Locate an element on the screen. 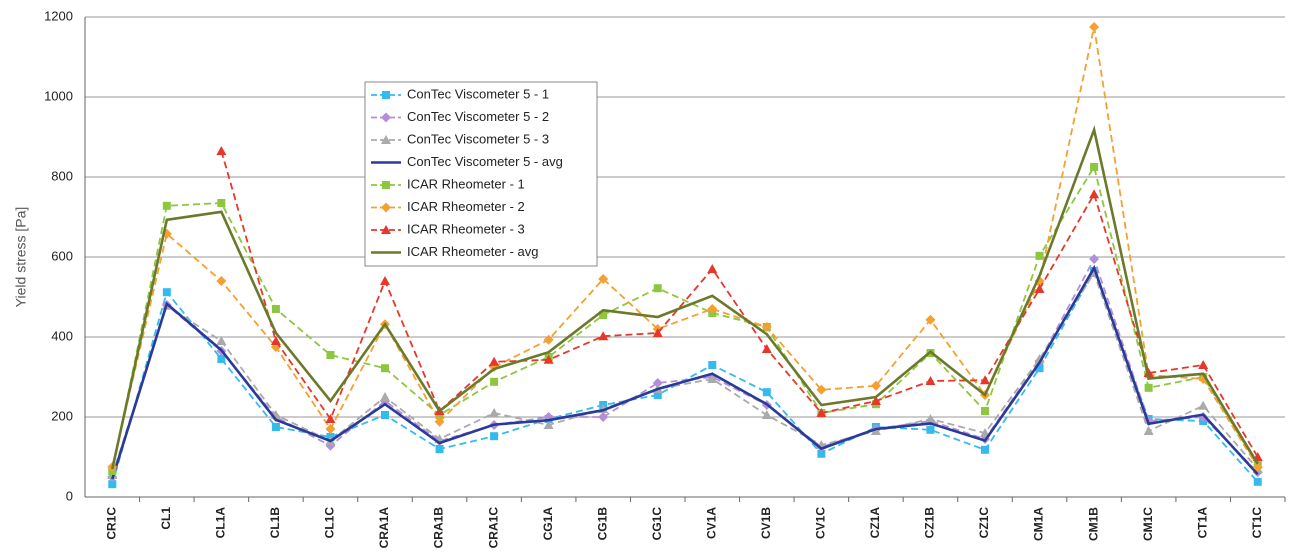  x-tick-label: CL1C is located at coordinates (330, 523).